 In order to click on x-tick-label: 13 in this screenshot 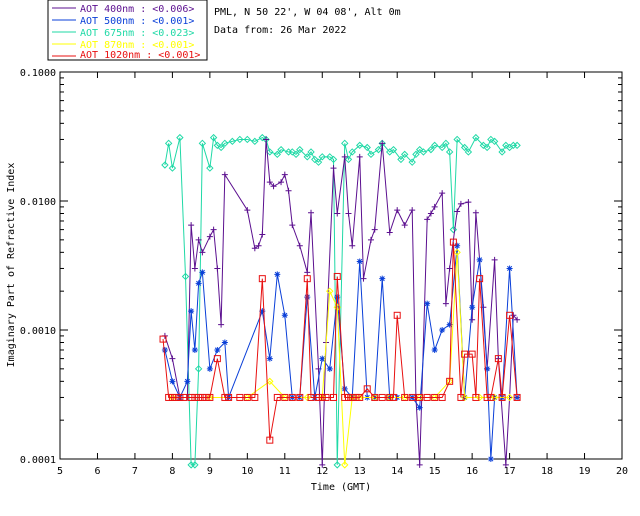, I will do `click(360, 471)`.